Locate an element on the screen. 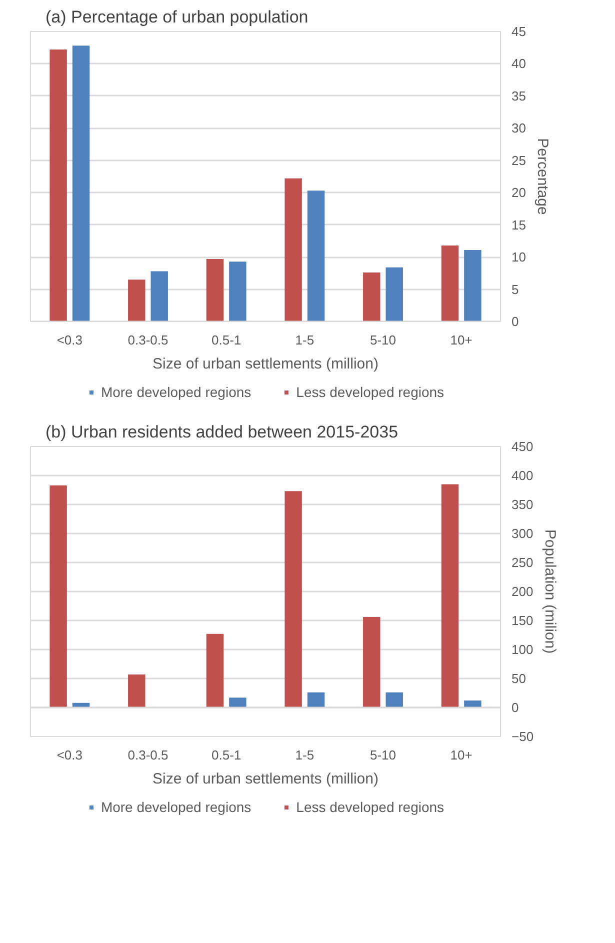 The height and width of the screenshot is (943, 615). y-tick-label: 5 is located at coordinates (515, 289).